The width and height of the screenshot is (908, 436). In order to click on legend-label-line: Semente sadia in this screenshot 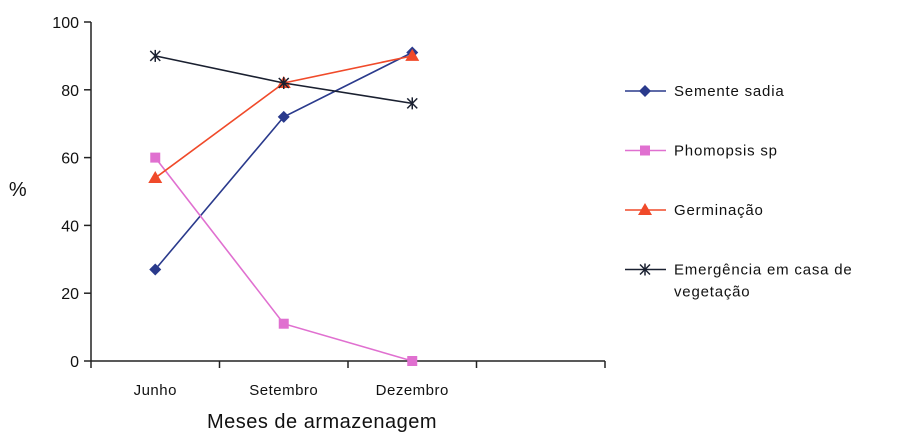, I will do `click(729, 91)`.